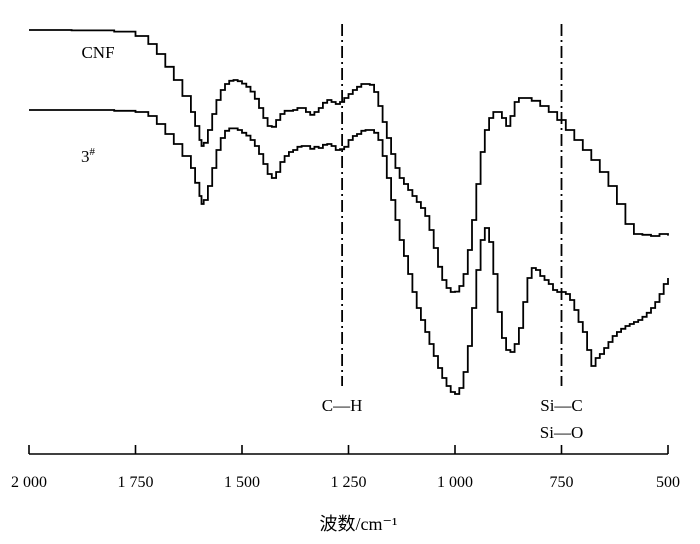 The height and width of the screenshot is (544, 700). I want to click on x-tick-label: 1 000, so click(455, 482).